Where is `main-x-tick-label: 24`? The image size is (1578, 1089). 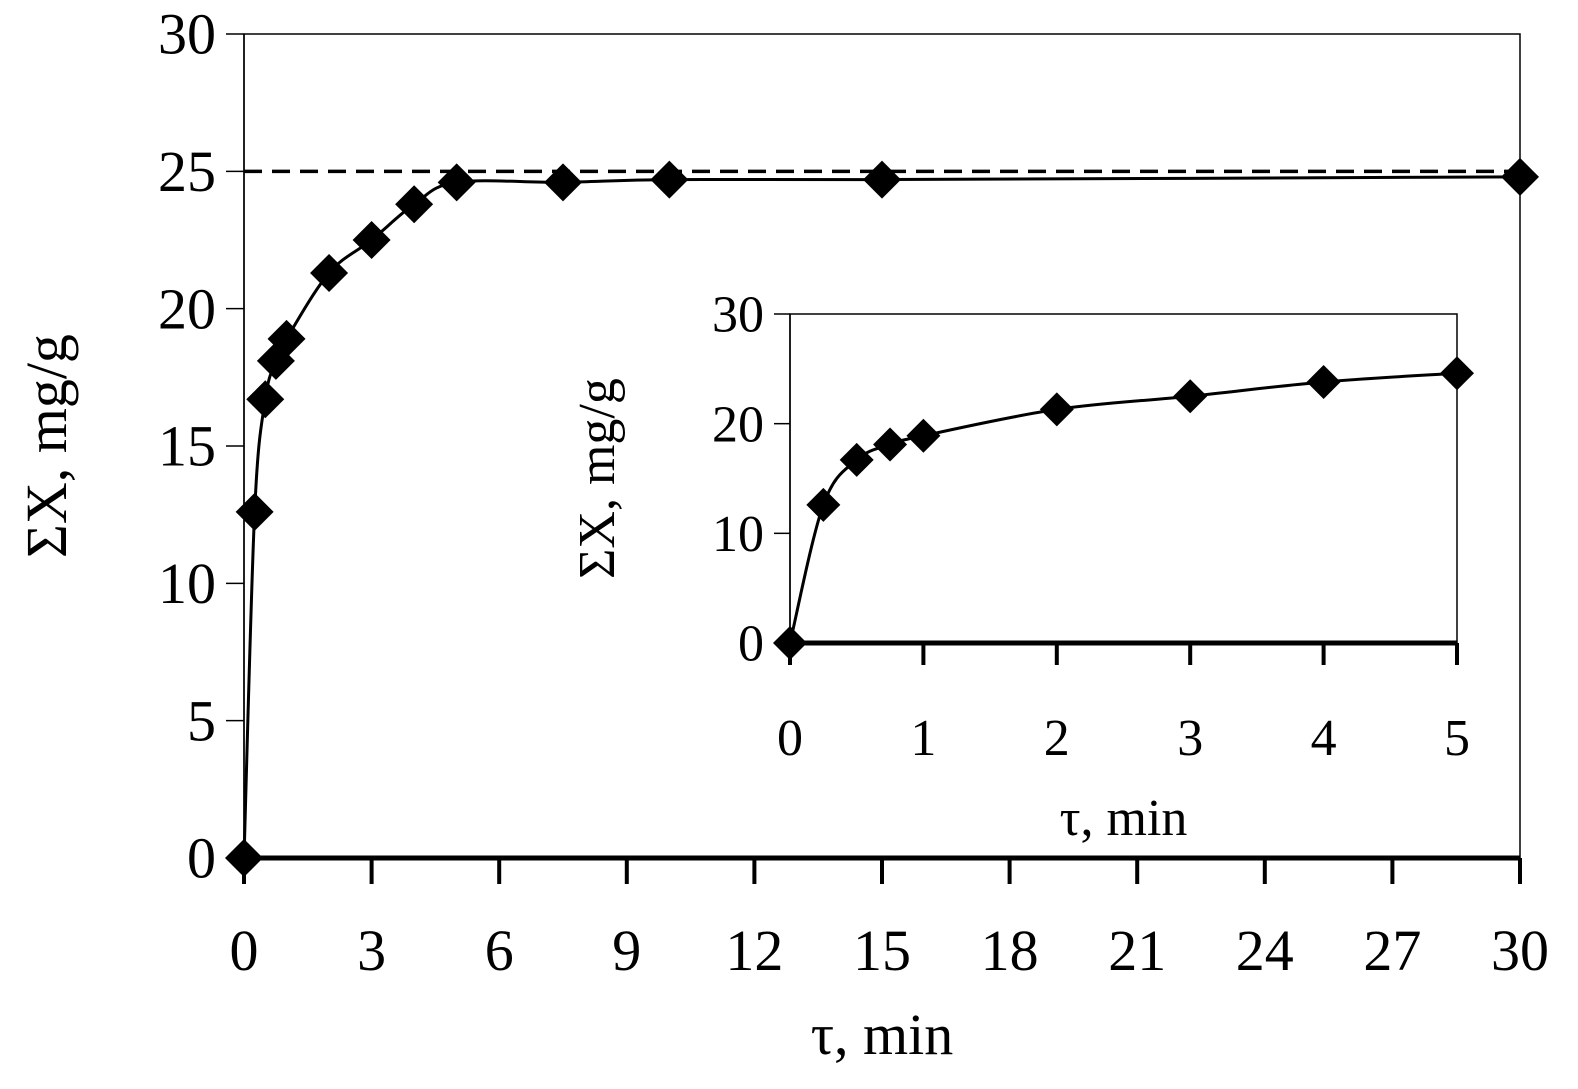
main-x-tick-label: 24 is located at coordinates (1265, 950).